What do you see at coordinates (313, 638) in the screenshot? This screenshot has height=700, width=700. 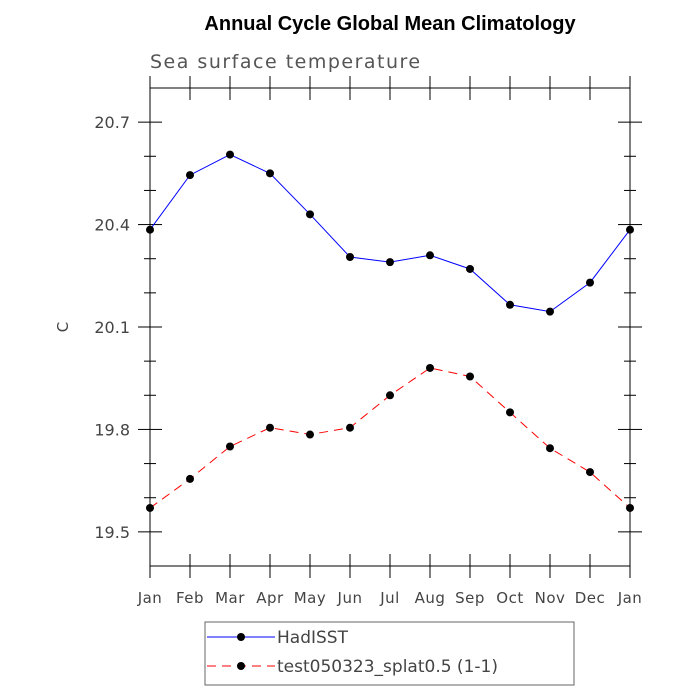 I see `legend-label-hadisst: HadISST` at bounding box center [313, 638].